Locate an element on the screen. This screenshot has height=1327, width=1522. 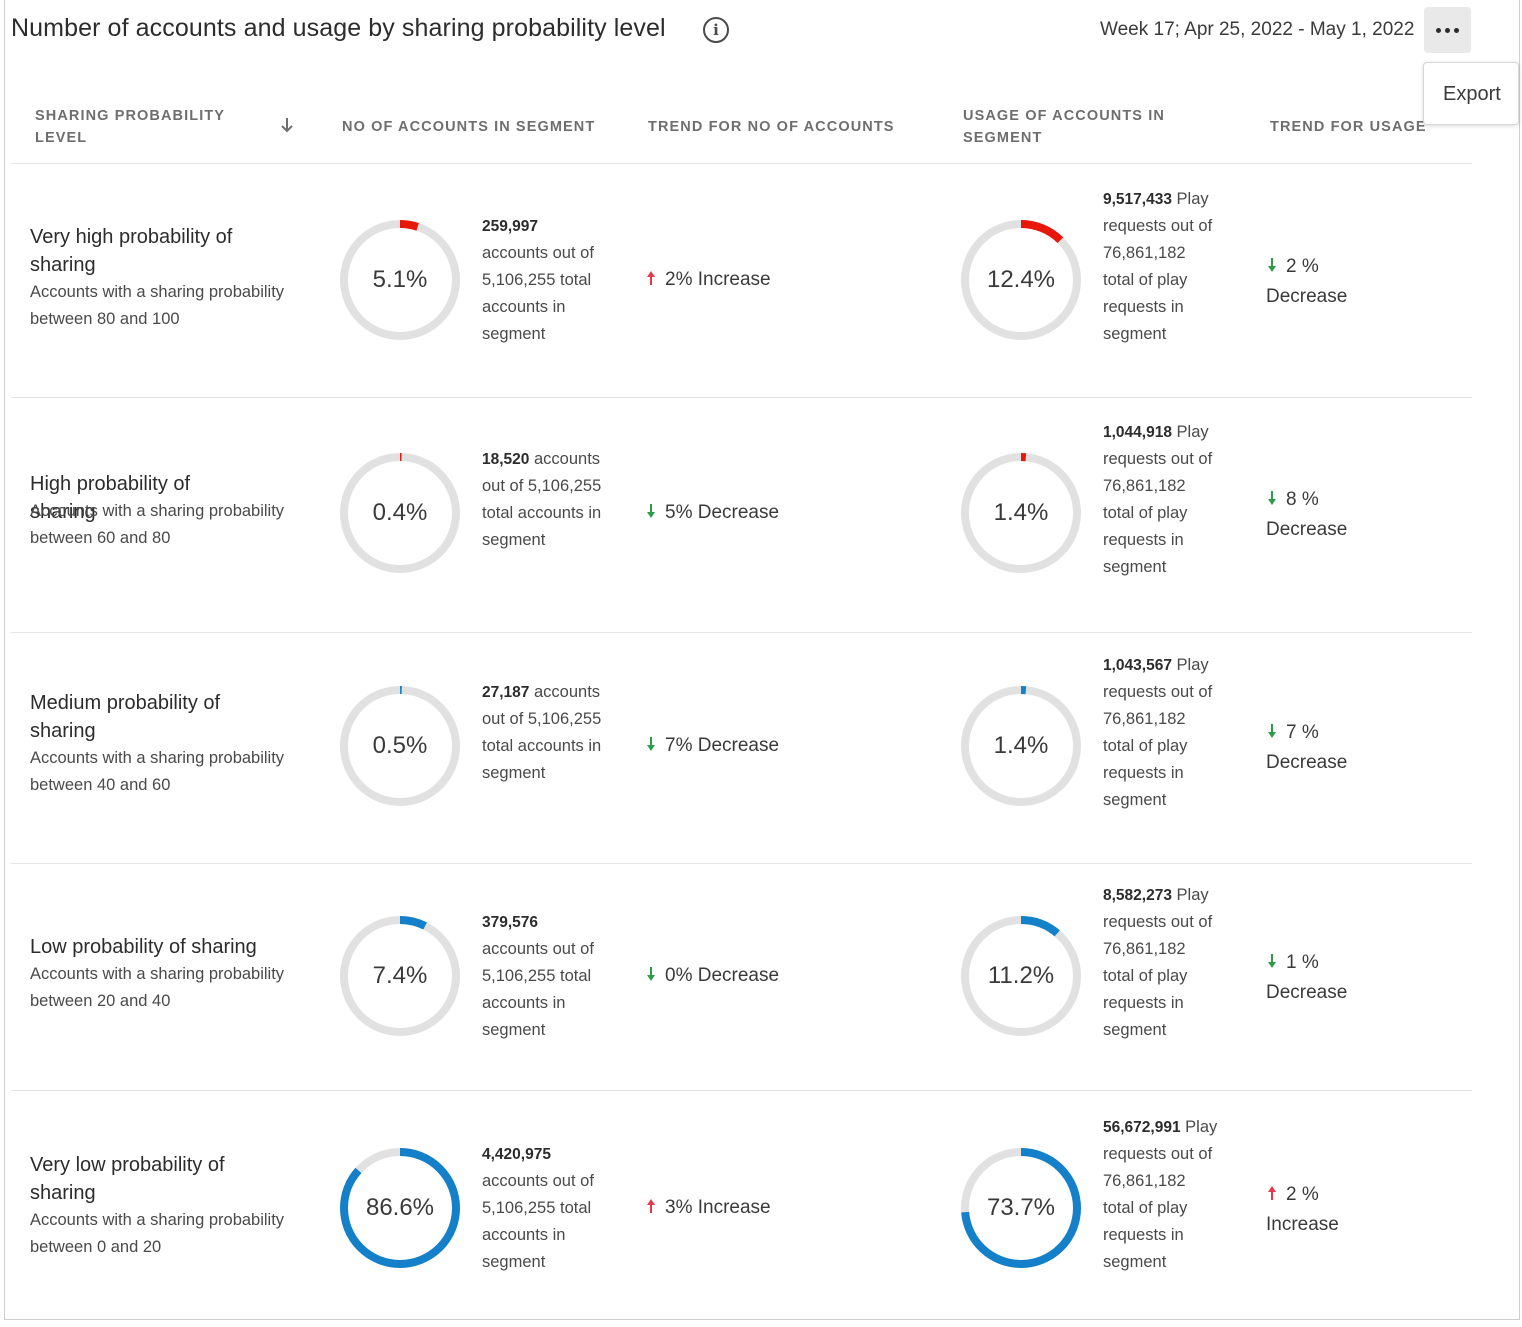
usage-trend-value-line: 1 % is located at coordinates (1326, 963).